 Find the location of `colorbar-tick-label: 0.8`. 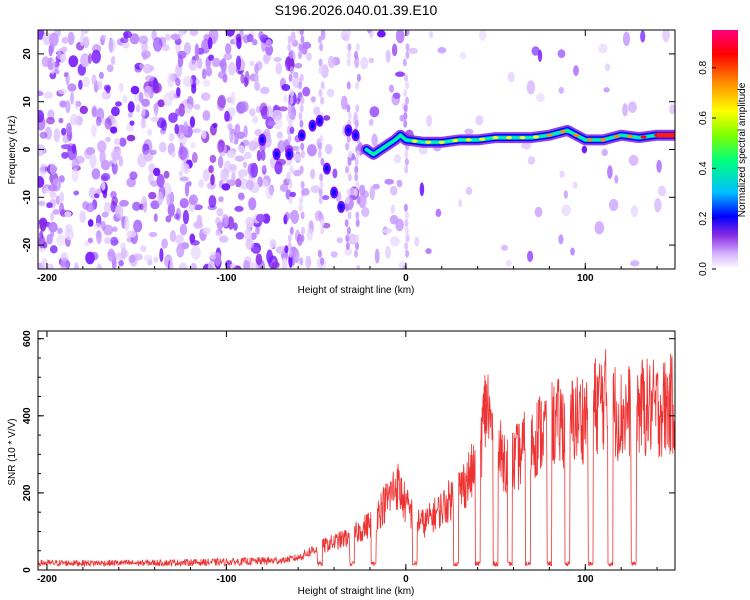

colorbar-tick-label: 0.8 is located at coordinates (703, 67).